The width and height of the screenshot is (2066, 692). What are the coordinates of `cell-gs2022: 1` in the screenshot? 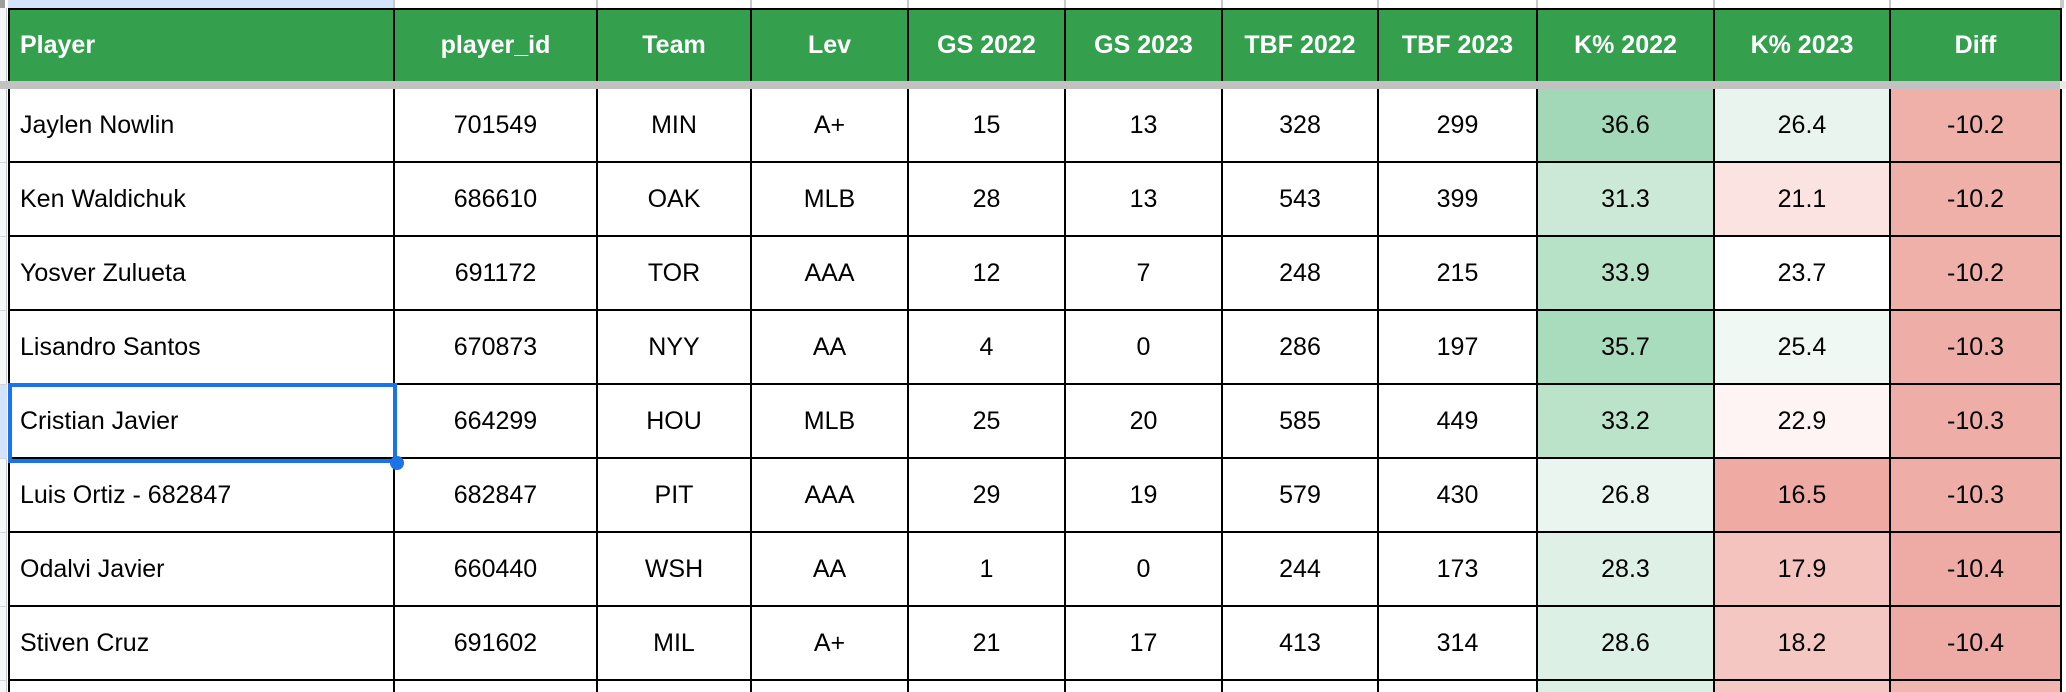 It's located at (987, 569).